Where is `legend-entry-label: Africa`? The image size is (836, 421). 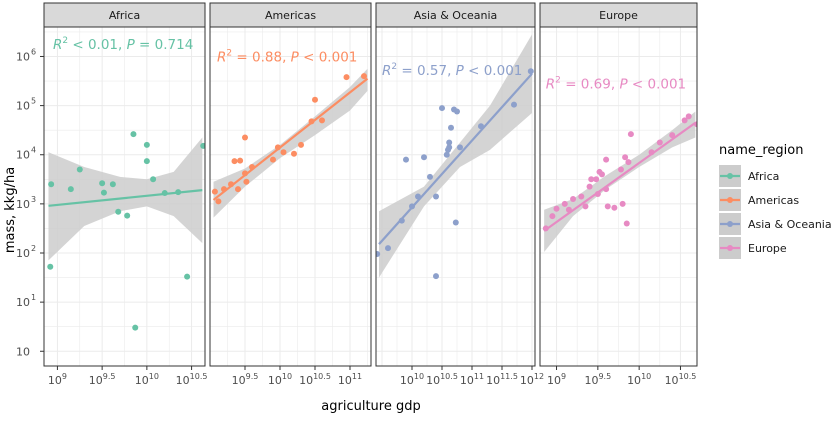
legend-entry-label: Africa is located at coordinates (763, 176).